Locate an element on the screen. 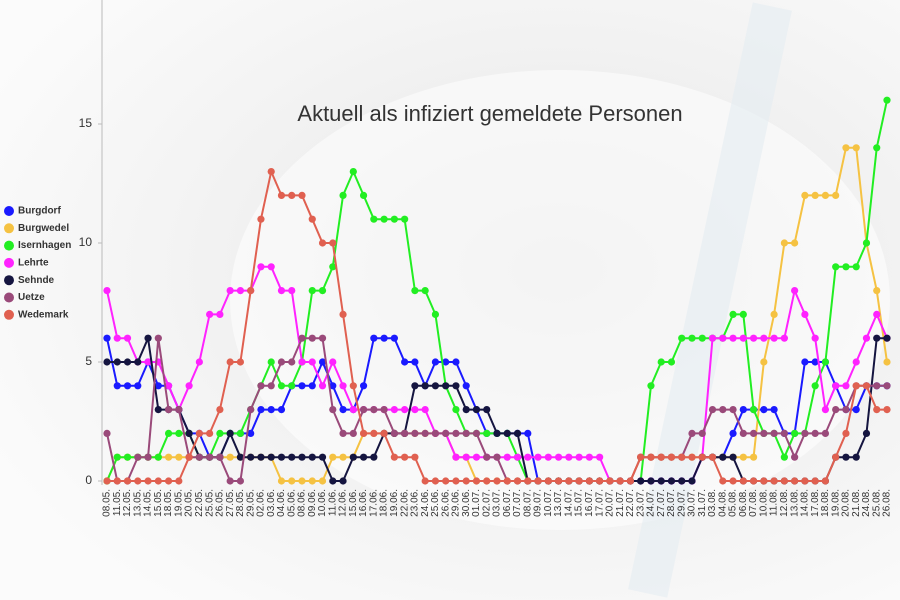 The image size is (900, 600). x-tick-label: 07.07. is located at coordinates (517, 503).